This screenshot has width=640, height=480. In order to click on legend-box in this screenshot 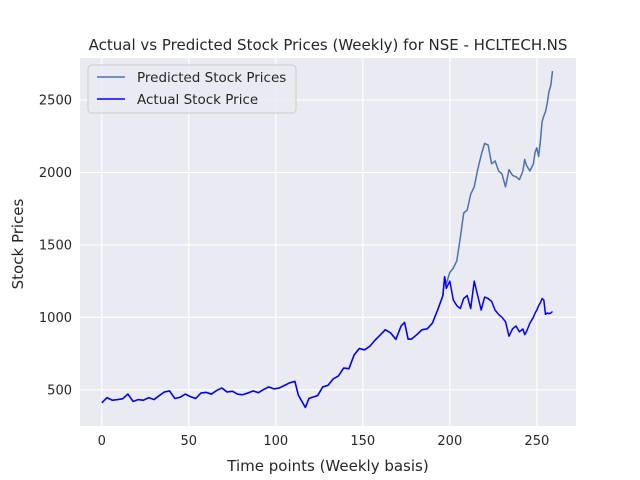, I will do `click(192, 89)`.